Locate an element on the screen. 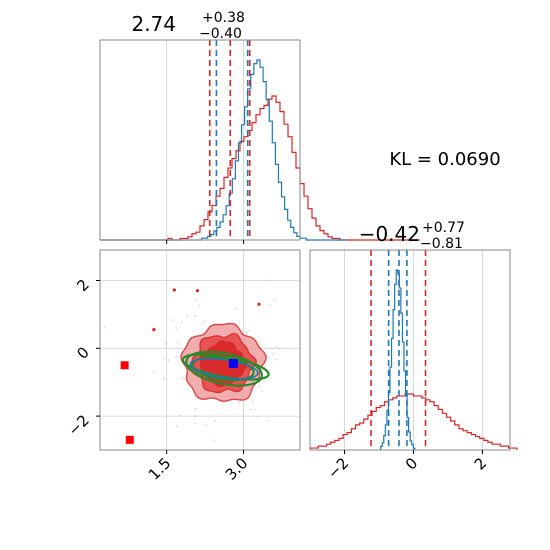 The image size is (550, 550). param0-title: 2.74 +0.38 −0.40 is located at coordinates (187, 26).